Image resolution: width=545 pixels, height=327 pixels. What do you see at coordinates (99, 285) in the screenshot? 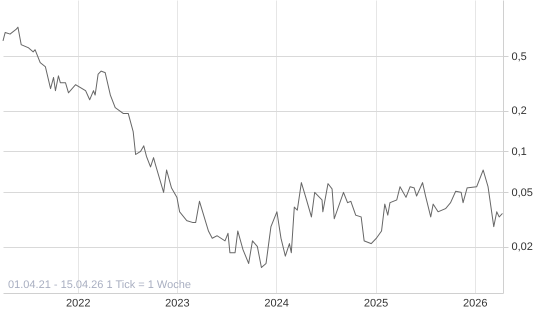
I see `annotation: 01.04.21 - 15.04.26 1 Tick = 1 Woche` at bounding box center [99, 285].